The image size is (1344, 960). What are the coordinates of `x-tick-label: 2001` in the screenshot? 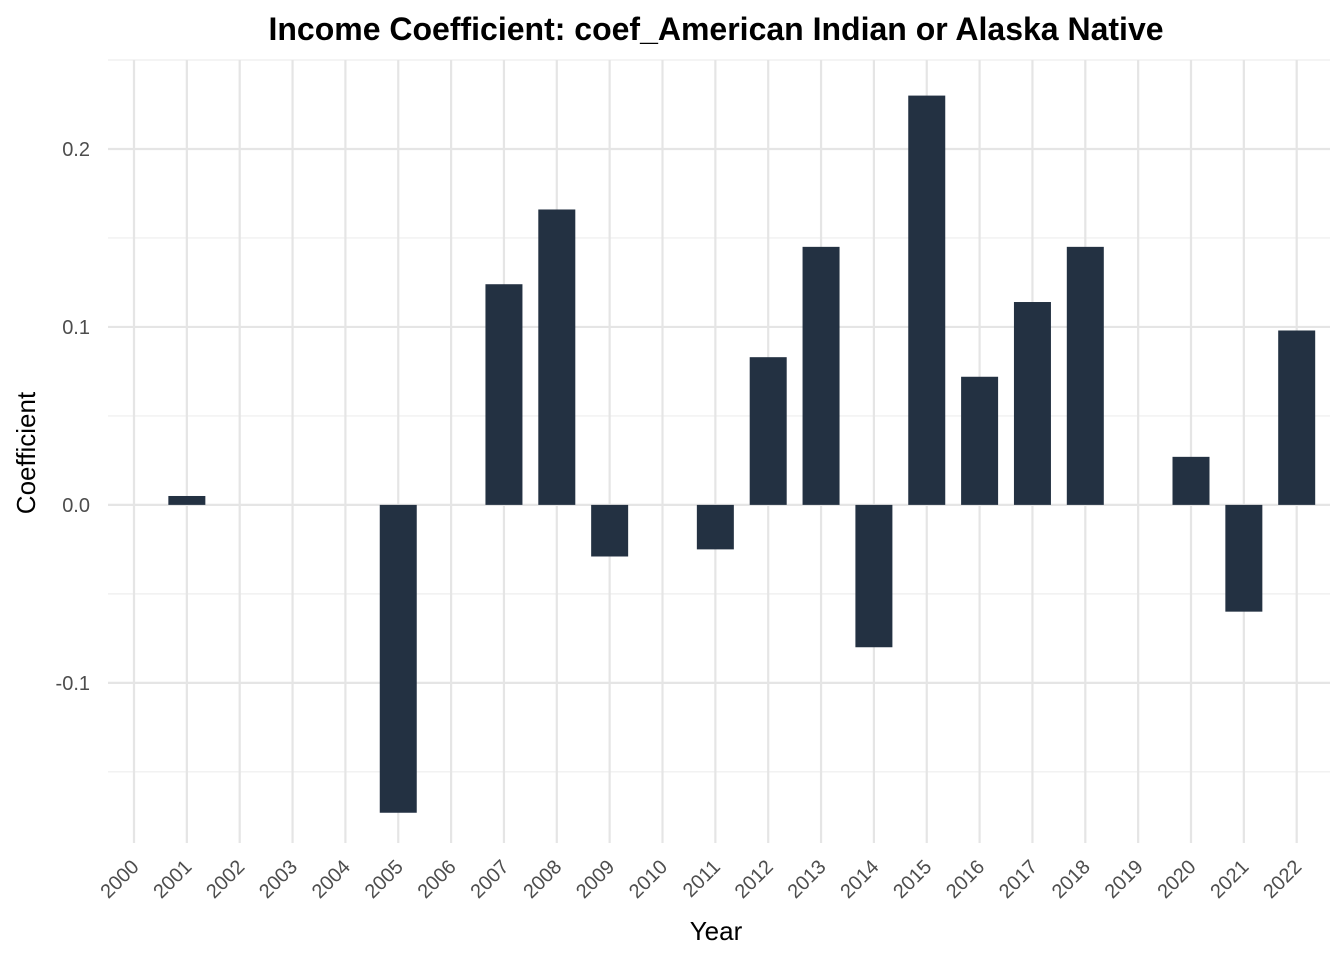 It's located at (172, 879).